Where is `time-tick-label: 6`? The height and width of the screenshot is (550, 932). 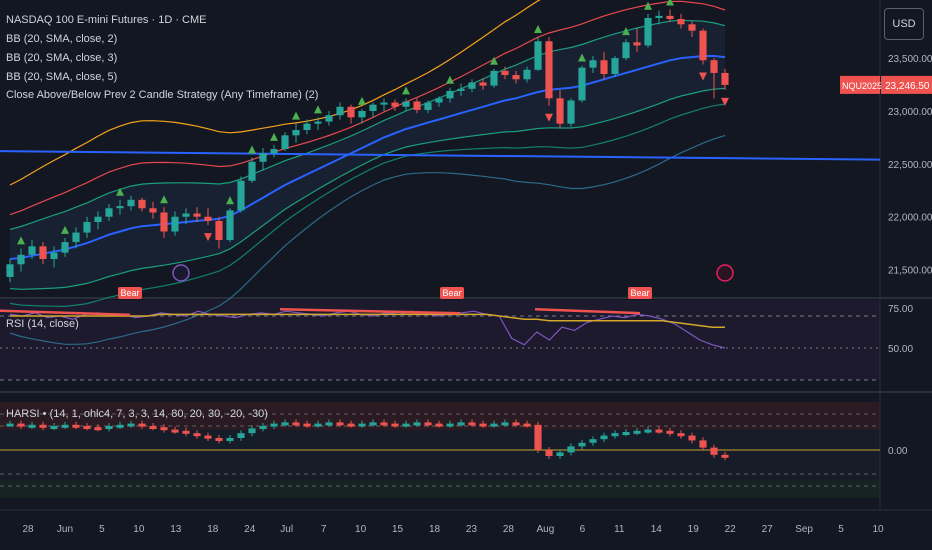
time-tick-label: 6 is located at coordinates (583, 529).